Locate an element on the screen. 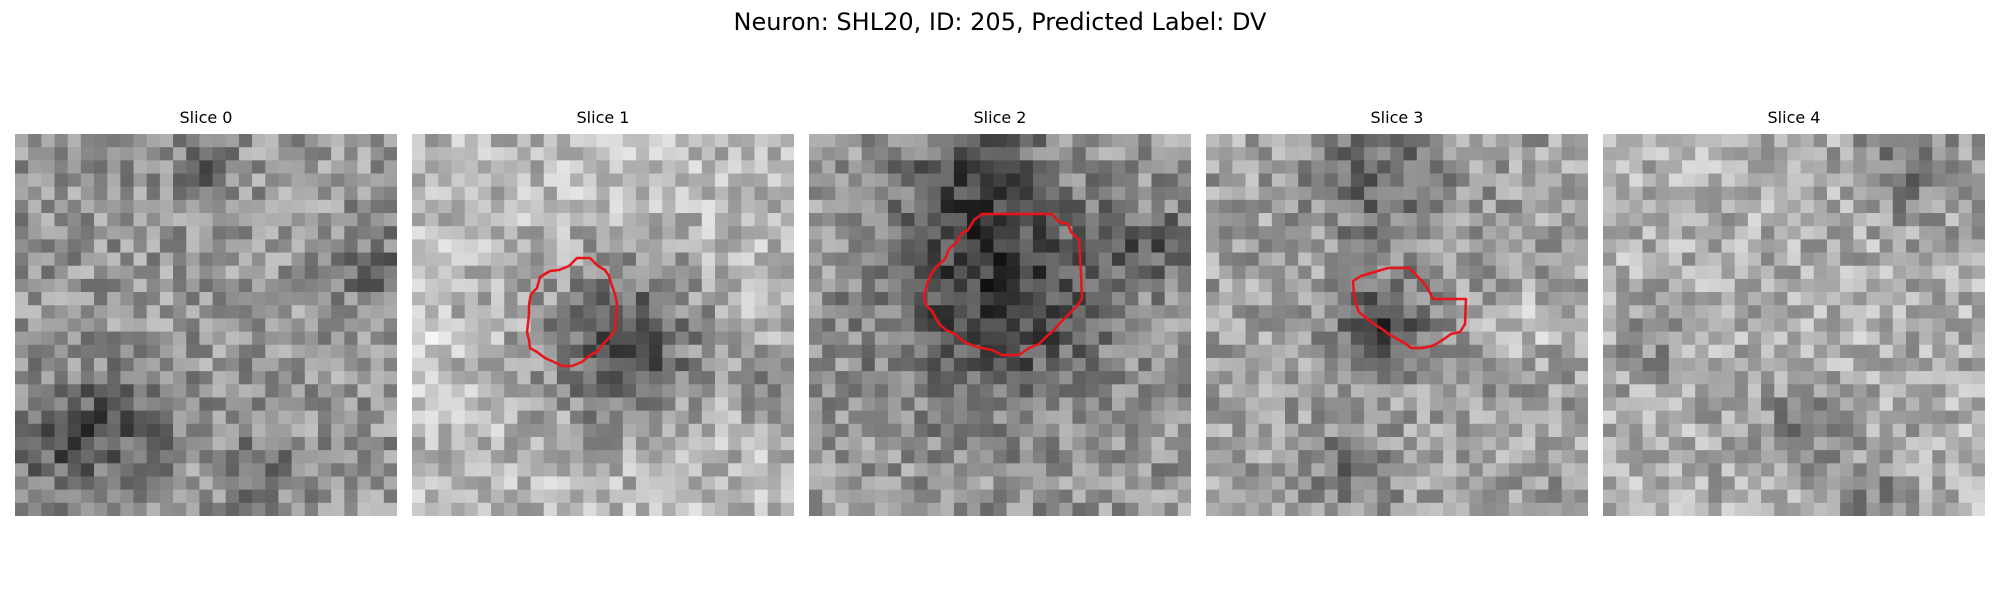  slice-panel-3: Slice 3 is located at coordinates (1397, 312).